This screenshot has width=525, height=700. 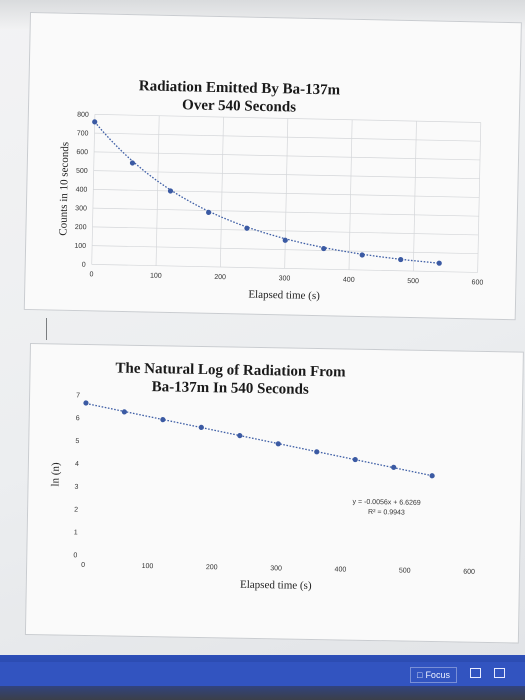 I want to click on focus-label: Focus, so click(x=437, y=675).